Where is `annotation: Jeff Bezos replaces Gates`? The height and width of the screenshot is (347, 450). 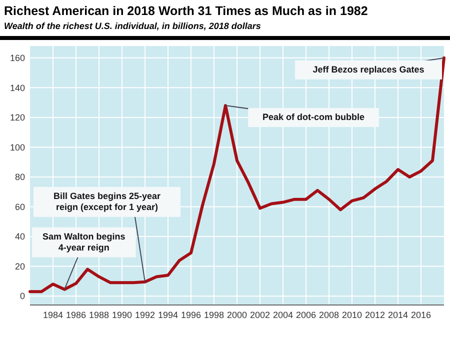
annotation: Jeff Bezos replaces Gates is located at coordinates (368, 69).